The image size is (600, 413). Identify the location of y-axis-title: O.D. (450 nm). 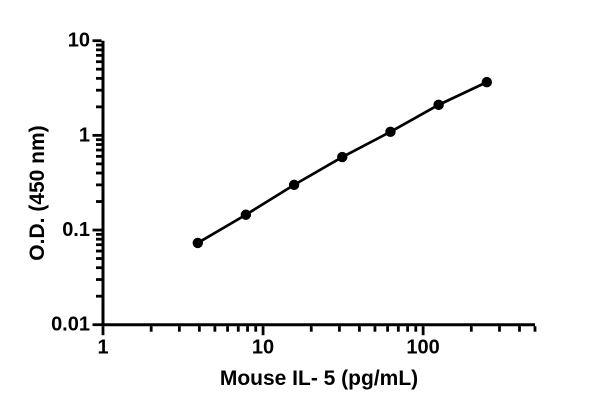
(37, 192).